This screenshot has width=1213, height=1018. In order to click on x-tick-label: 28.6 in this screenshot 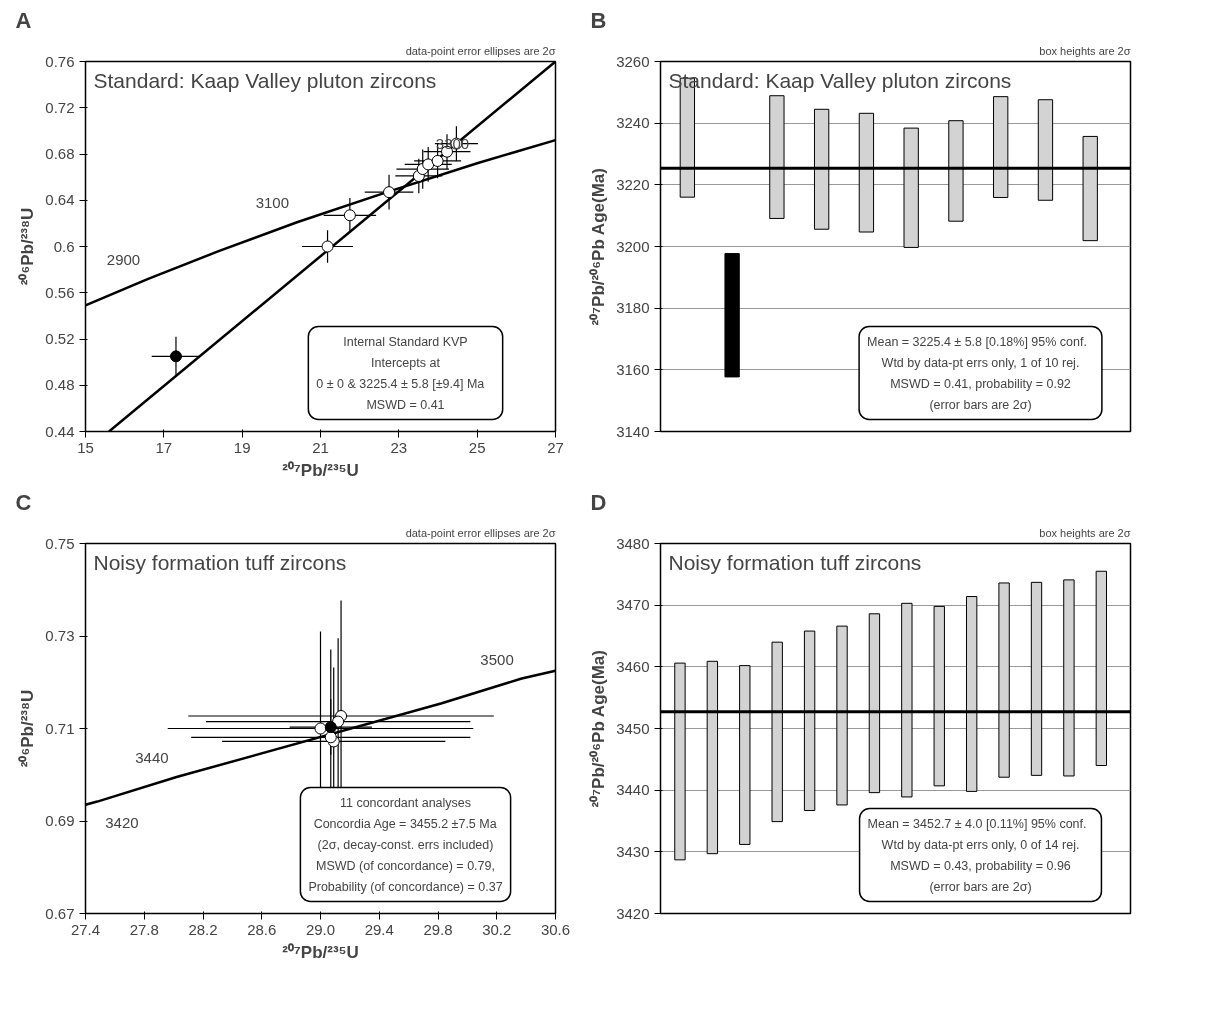, I will do `click(262, 929)`.